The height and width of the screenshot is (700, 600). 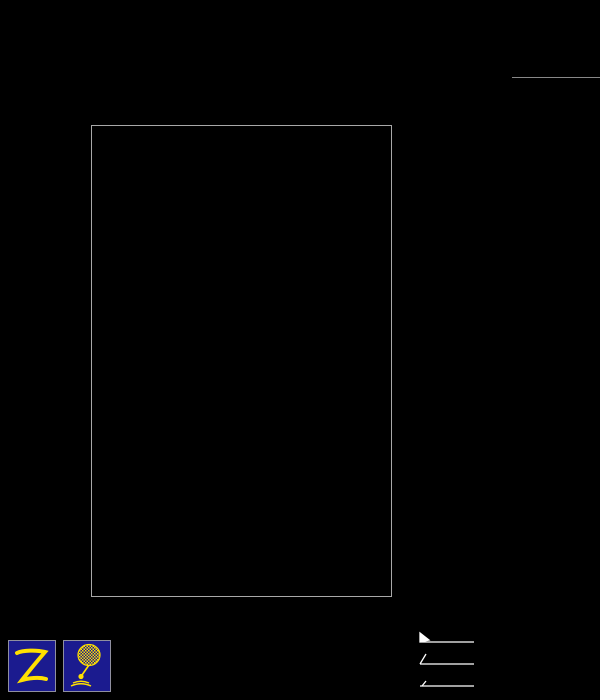 I want to click on wind-profile-plot, so click(x=459, y=361).